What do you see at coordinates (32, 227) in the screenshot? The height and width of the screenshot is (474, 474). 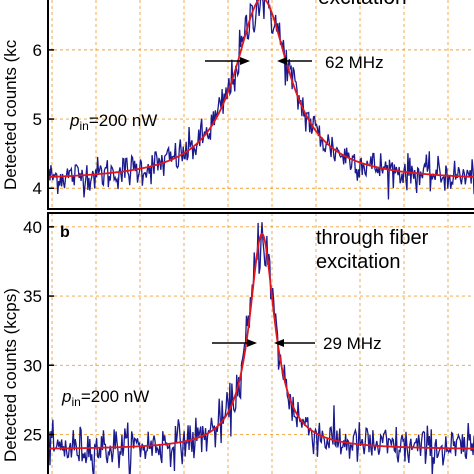 I see `panel-b-ytick-label-3: 40` at bounding box center [32, 227].